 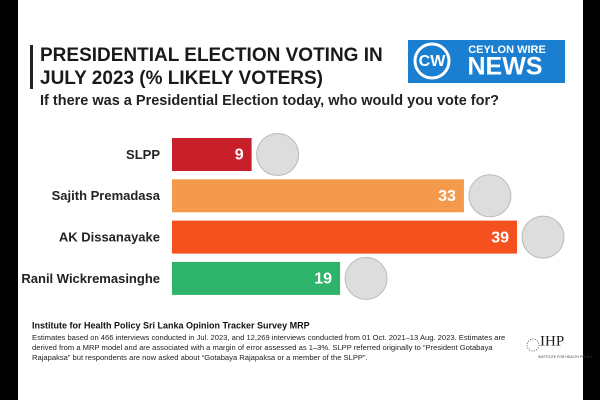 I want to click on value-label: 9, so click(x=239, y=155).